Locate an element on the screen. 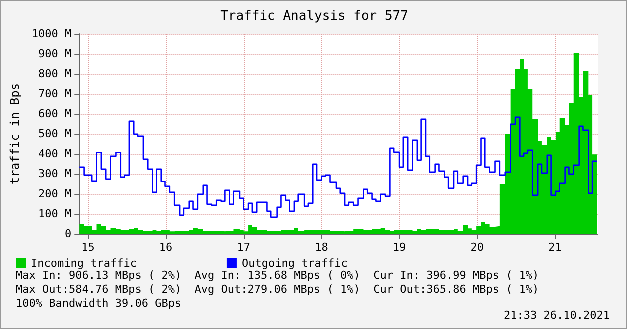 This screenshot has width=627, height=329. x-tick-label: 16 is located at coordinates (166, 247).